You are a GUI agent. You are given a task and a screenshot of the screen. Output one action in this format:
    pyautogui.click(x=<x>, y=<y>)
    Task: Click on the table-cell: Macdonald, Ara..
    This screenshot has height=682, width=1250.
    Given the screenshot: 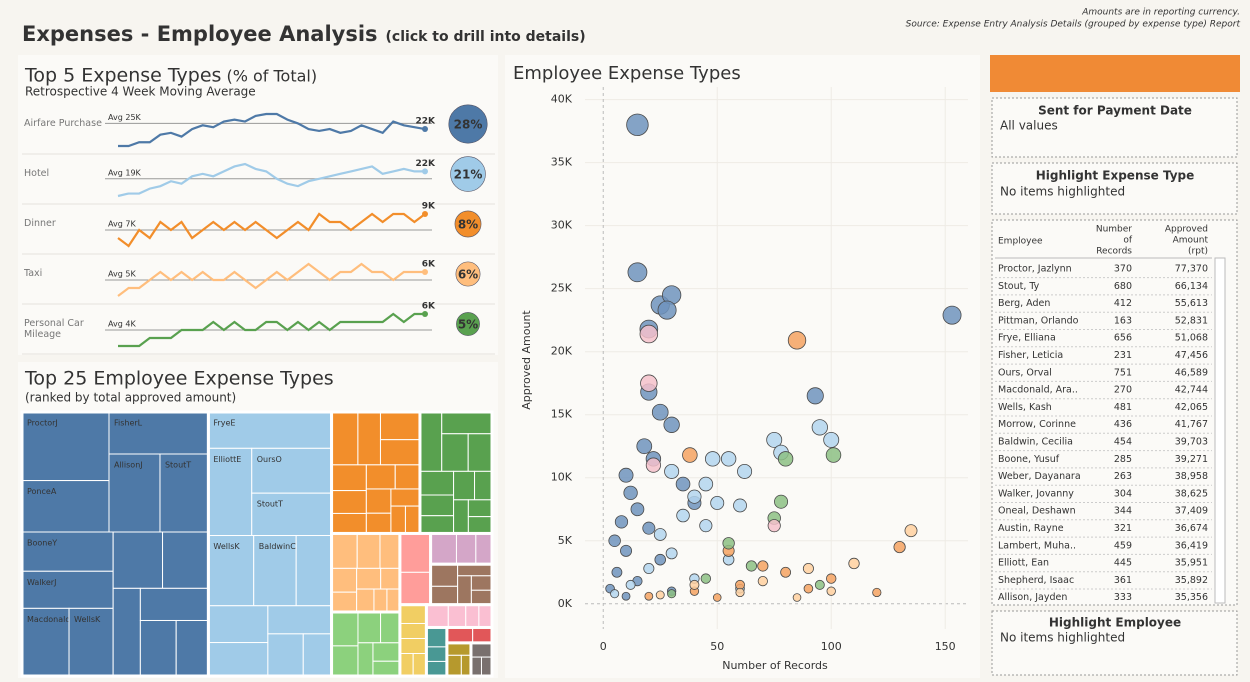 What is the action you would take?
    pyautogui.click(x=1038, y=390)
    